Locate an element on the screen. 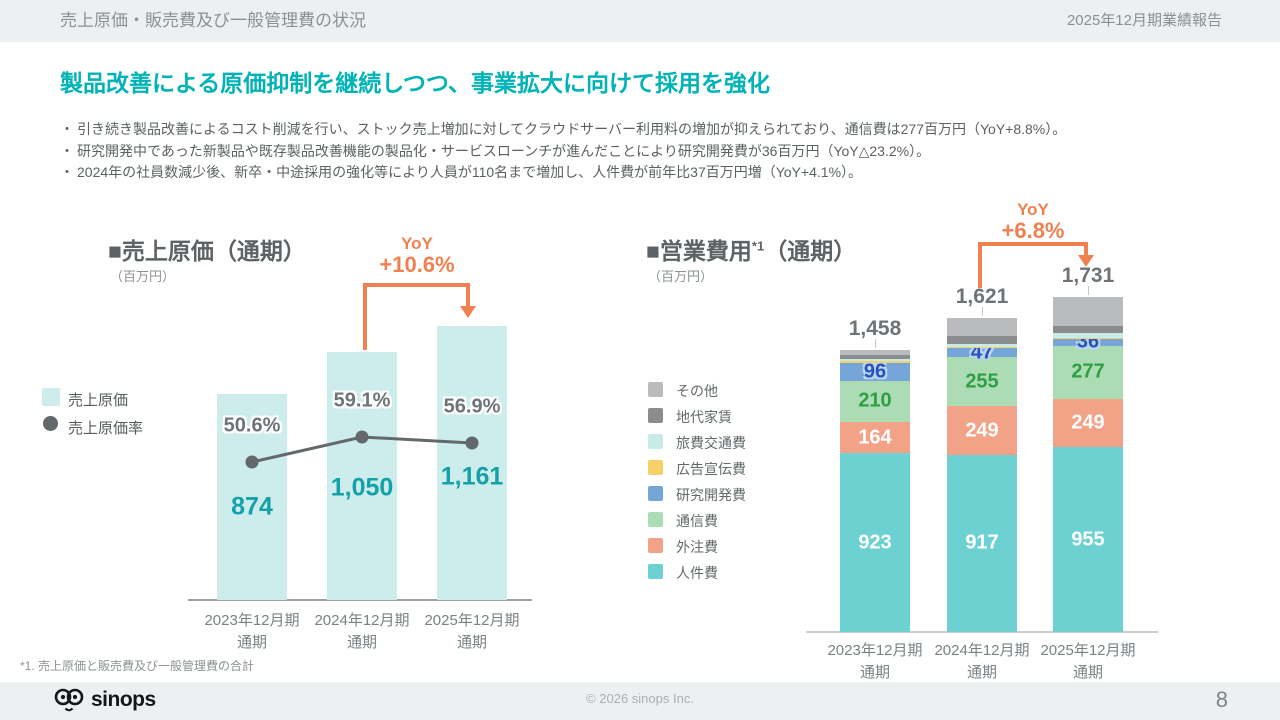 Image resolution: width=1280 pixels, height=720 pixels. legend-label: 研究開発費 is located at coordinates (711, 495).